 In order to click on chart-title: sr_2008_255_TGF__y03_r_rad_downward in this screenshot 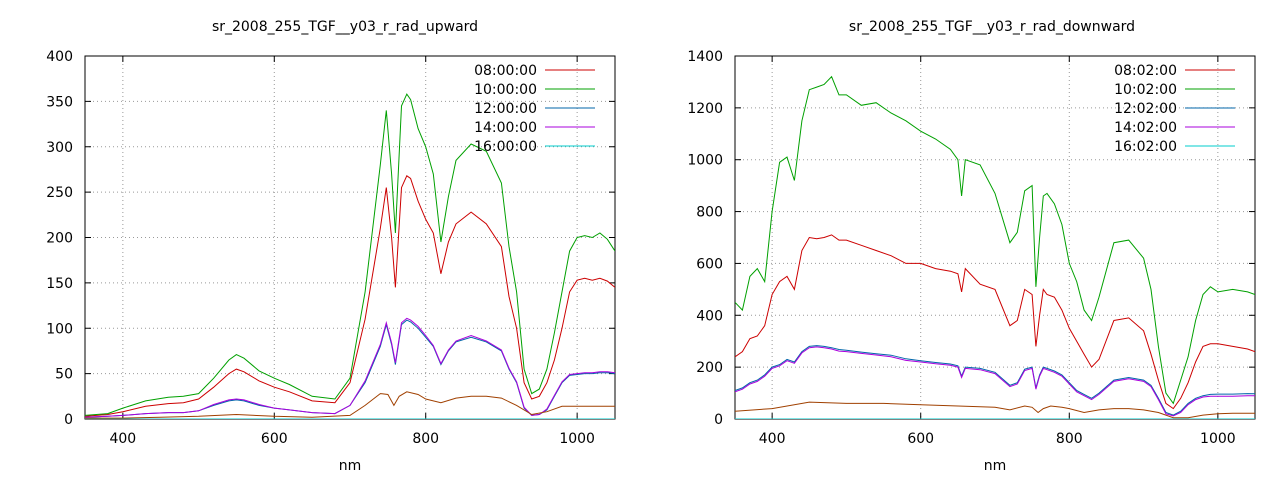, I will do `click(992, 27)`.